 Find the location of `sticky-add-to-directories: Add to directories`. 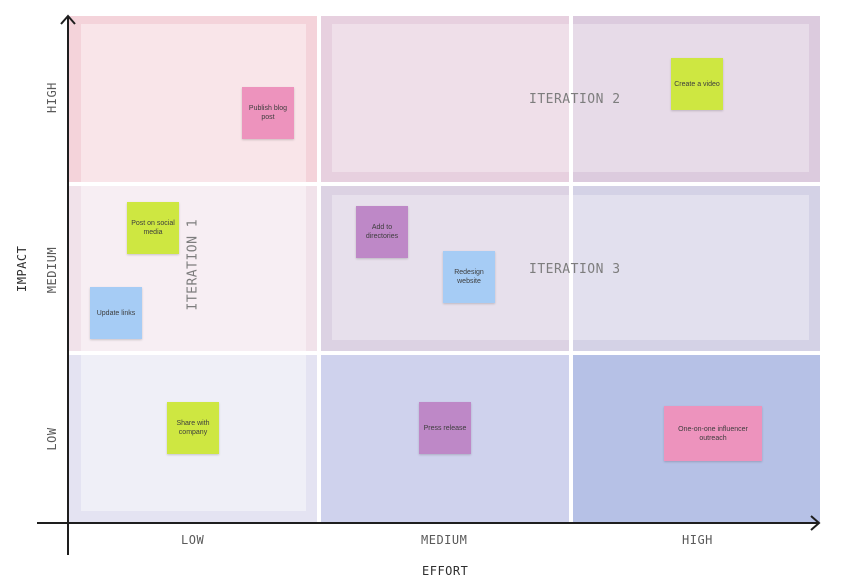

sticky-add-to-directories: Add to directories is located at coordinates (382, 232).